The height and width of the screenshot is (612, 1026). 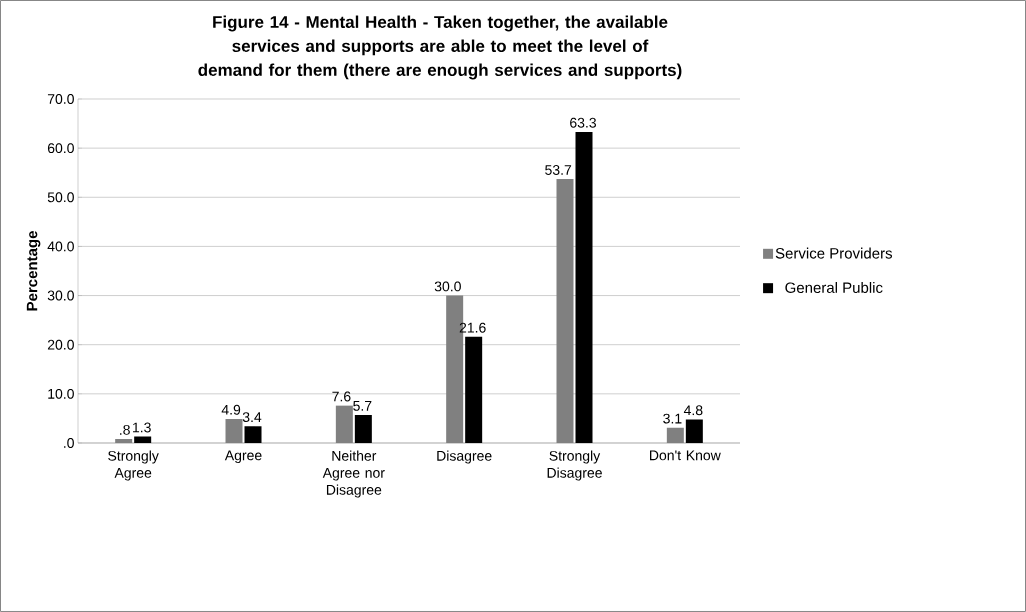 I want to click on data-label: 4.8, so click(x=693, y=410).